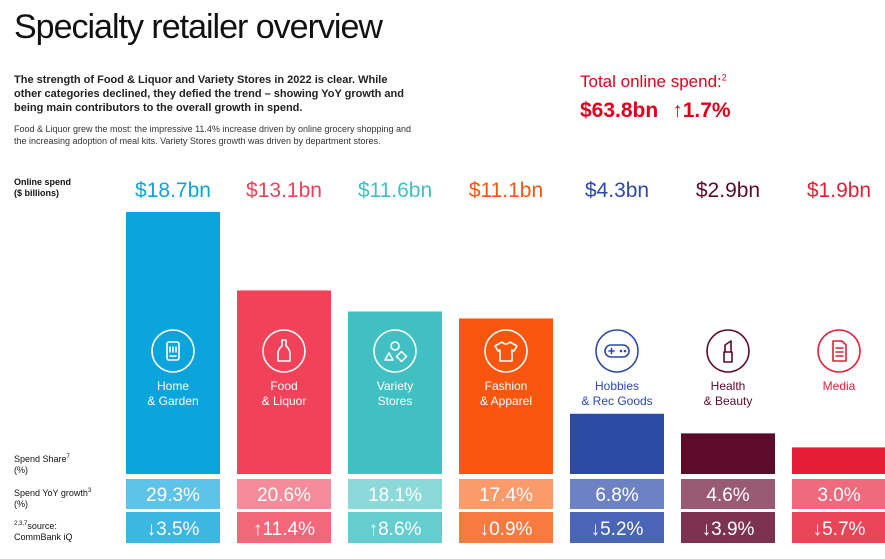 This screenshot has height=559, width=885. Describe the element at coordinates (506, 351) in the screenshot. I see `tshirt-icon` at that location.